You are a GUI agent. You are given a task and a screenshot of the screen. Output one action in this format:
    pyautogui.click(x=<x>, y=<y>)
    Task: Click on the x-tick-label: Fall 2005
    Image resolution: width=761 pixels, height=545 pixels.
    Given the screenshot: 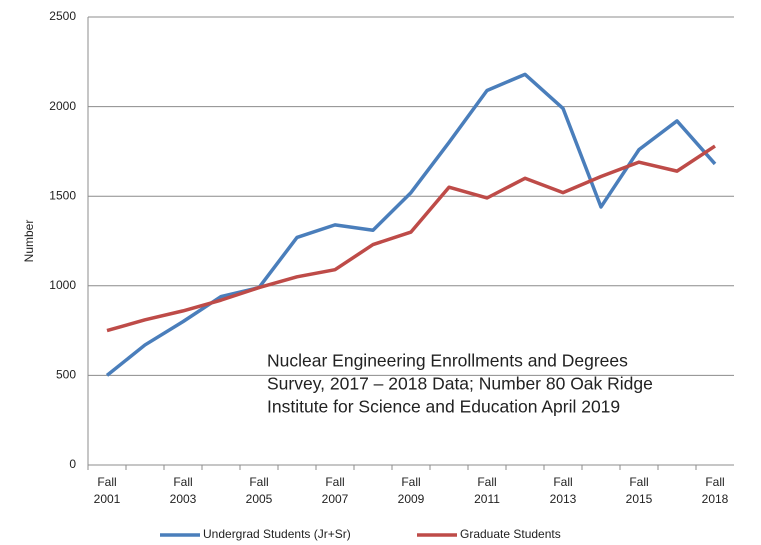 What is the action you would take?
    pyautogui.click(x=259, y=490)
    